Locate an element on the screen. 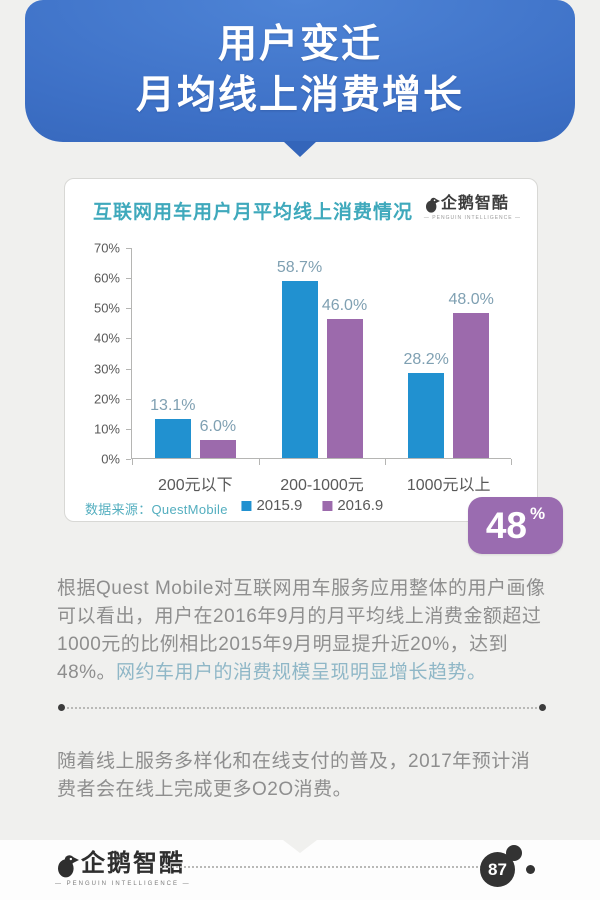  page-badge-small-circle is located at coordinates (514, 853).